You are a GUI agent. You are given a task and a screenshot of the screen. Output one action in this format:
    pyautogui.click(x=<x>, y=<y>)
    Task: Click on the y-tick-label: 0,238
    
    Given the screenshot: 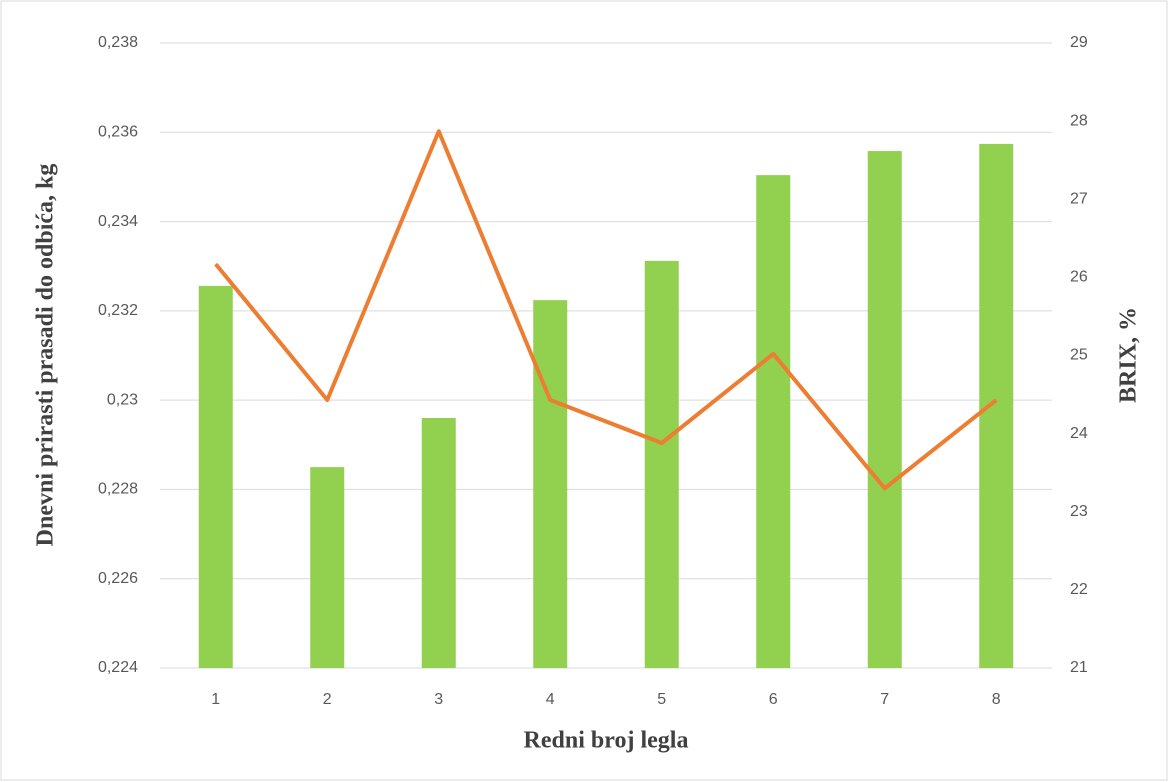 What is the action you would take?
    pyautogui.click(x=118, y=42)
    